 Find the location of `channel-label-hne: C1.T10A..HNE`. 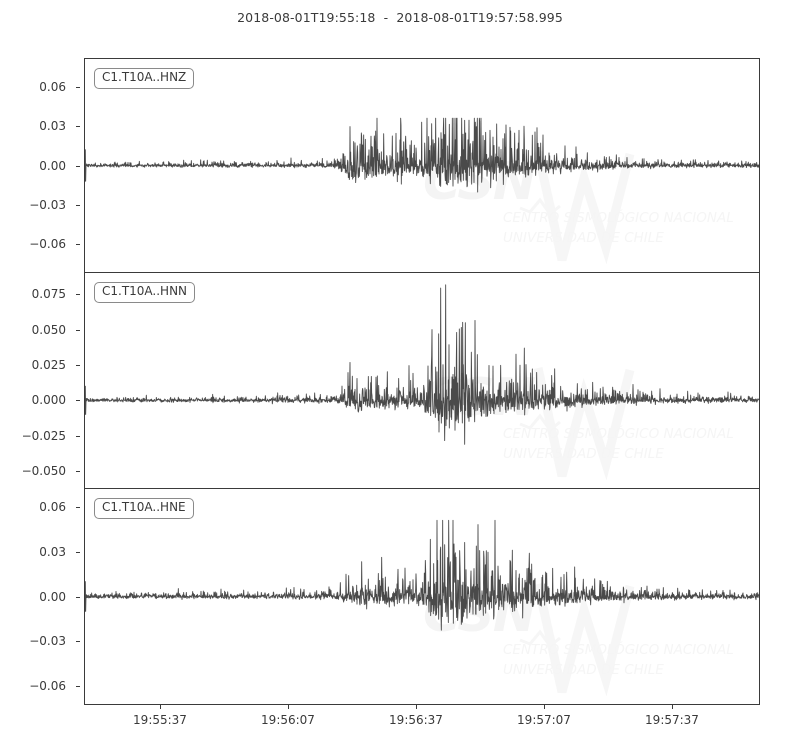

channel-label-hne: C1.T10A..HNE is located at coordinates (144, 508).